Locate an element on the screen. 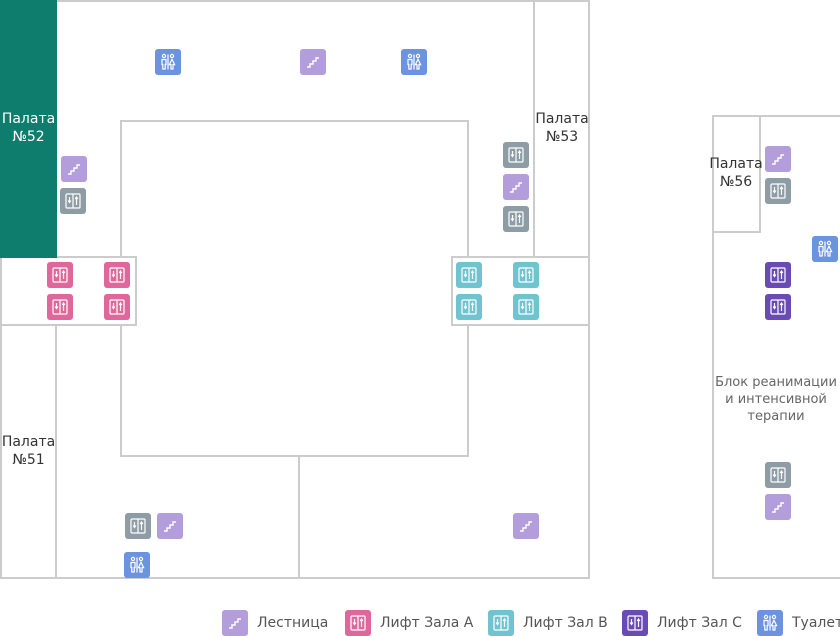 The width and height of the screenshot is (840, 636). legend-item-elevator-c: Лифт Зал C is located at coordinates (682, 623).